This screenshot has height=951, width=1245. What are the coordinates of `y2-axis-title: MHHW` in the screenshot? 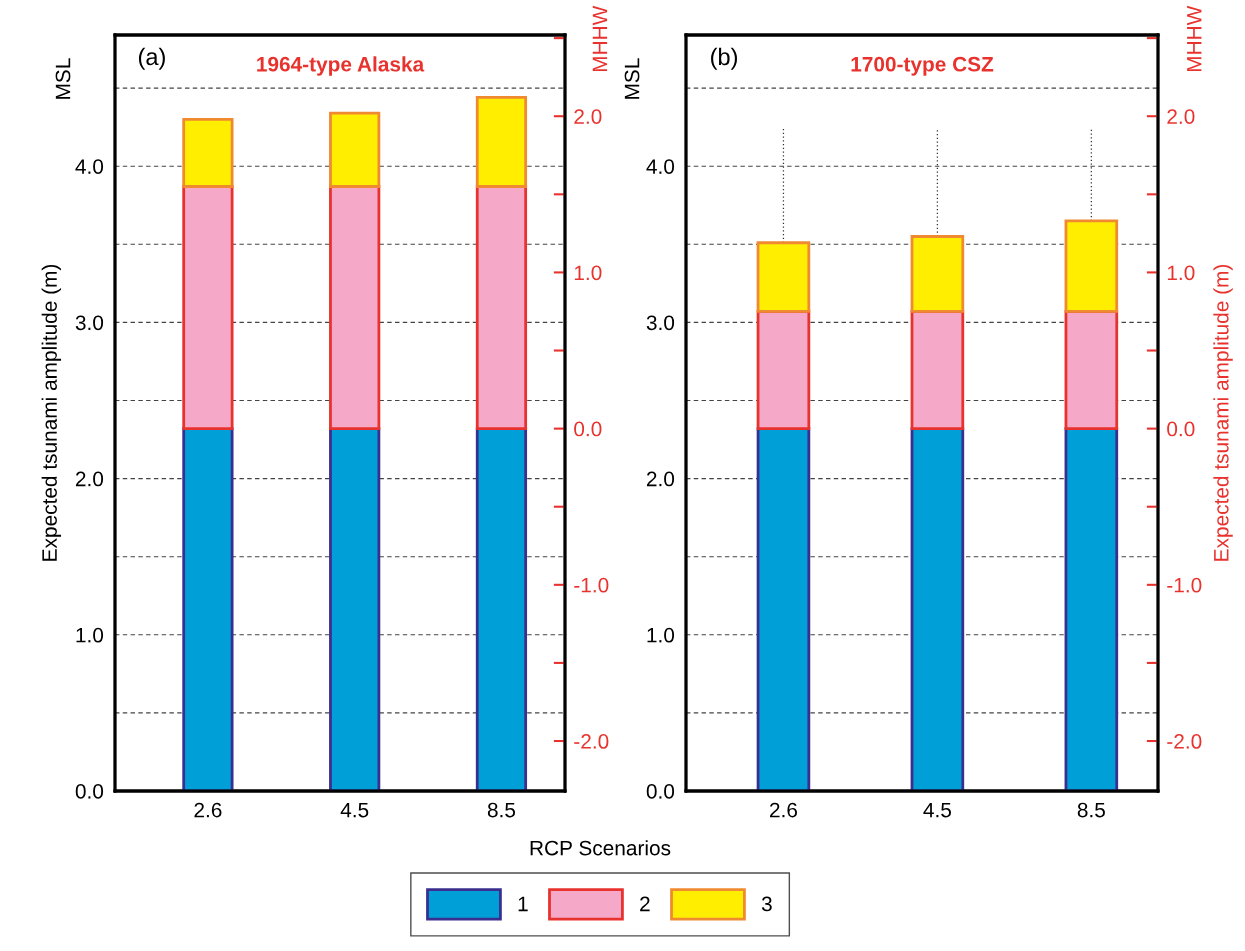 It's located at (600, 38).